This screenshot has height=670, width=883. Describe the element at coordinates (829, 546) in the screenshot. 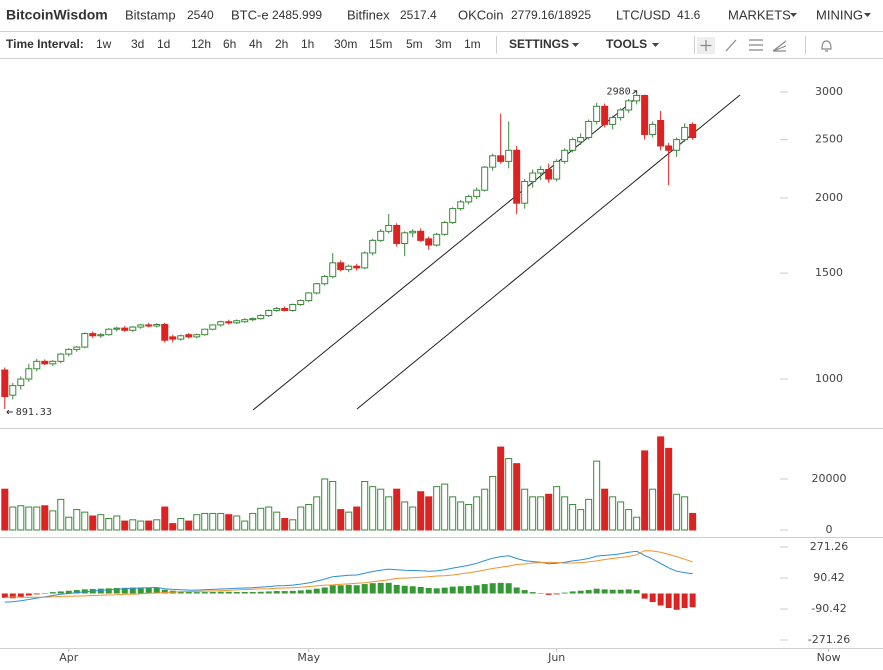

I see `y-tick-label: 271.26` at that location.